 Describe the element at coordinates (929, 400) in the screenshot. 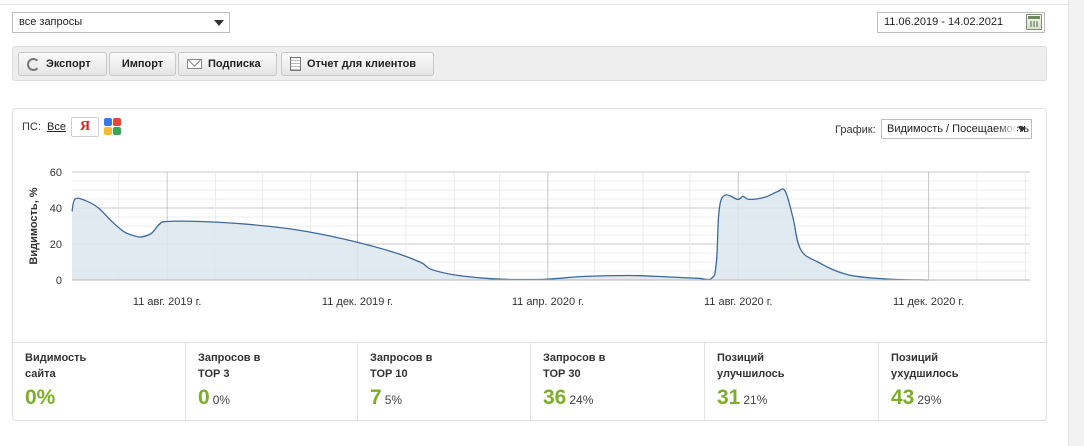

I see `stat-percent: 29%` at that location.